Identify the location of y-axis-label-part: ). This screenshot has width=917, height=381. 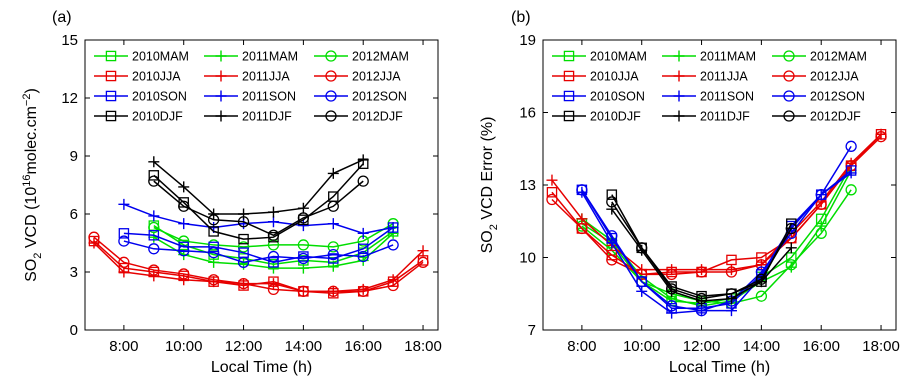
(31, 90).